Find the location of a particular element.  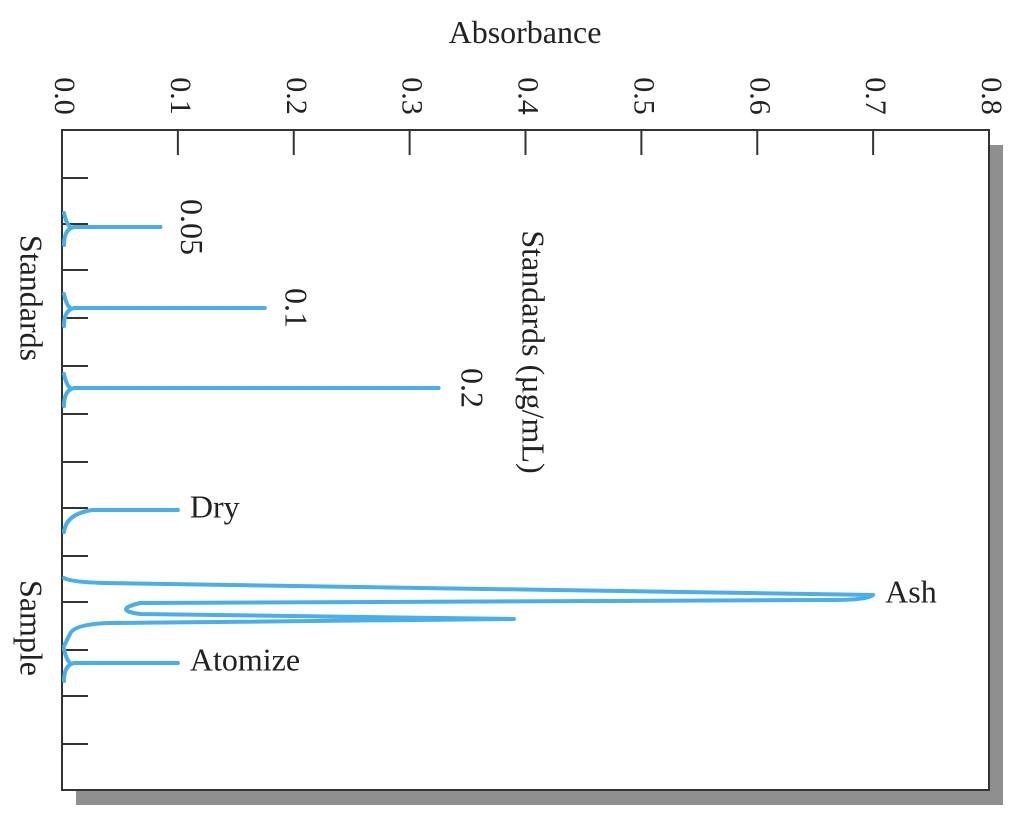

peak-trace-ash is located at coordinates (469, 612).